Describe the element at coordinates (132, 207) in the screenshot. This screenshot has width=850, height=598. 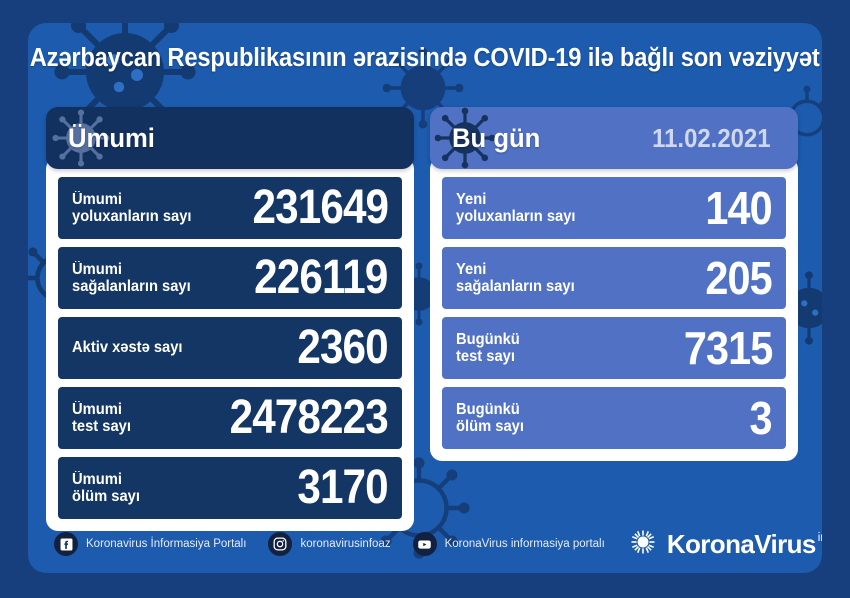
I see `stat-label: Ümumi yoluxanların sayı` at that location.